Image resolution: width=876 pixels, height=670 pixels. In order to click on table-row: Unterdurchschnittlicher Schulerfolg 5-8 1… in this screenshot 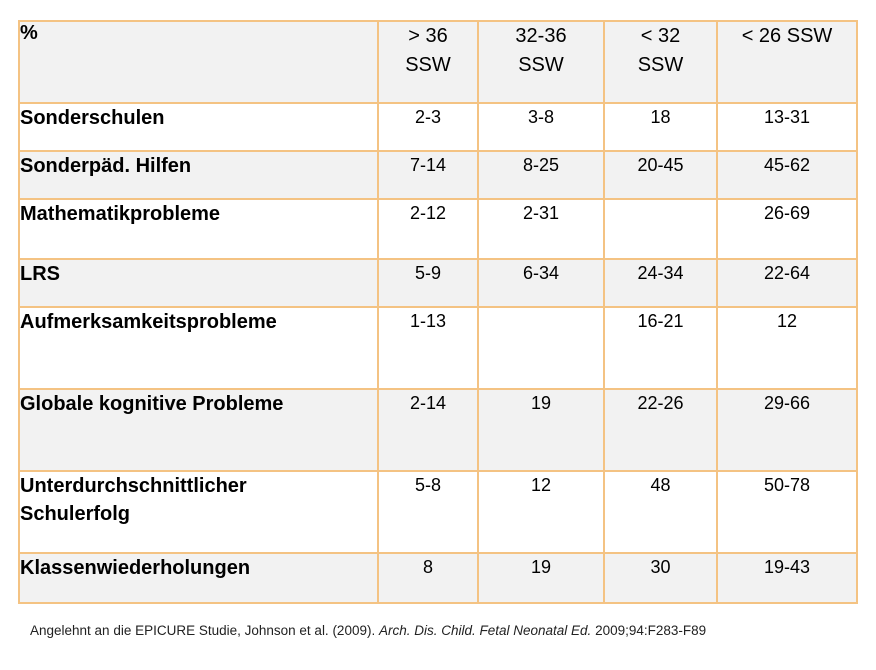, I will do `click(438, 512)`.